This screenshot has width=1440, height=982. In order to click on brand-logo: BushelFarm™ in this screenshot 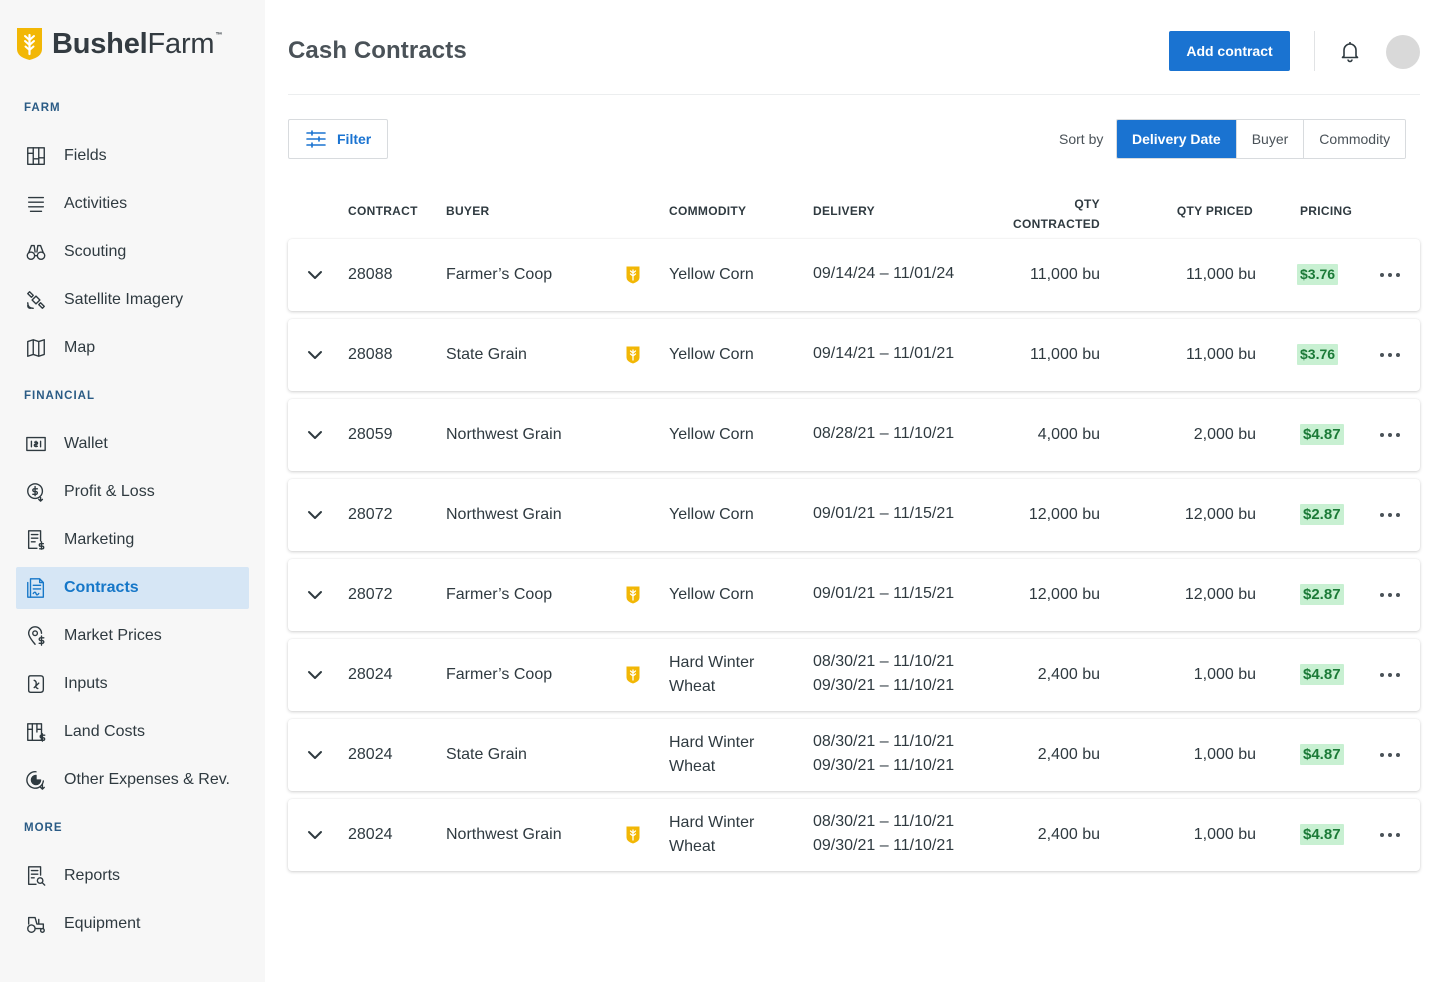, I will do `click(119, 44)`.